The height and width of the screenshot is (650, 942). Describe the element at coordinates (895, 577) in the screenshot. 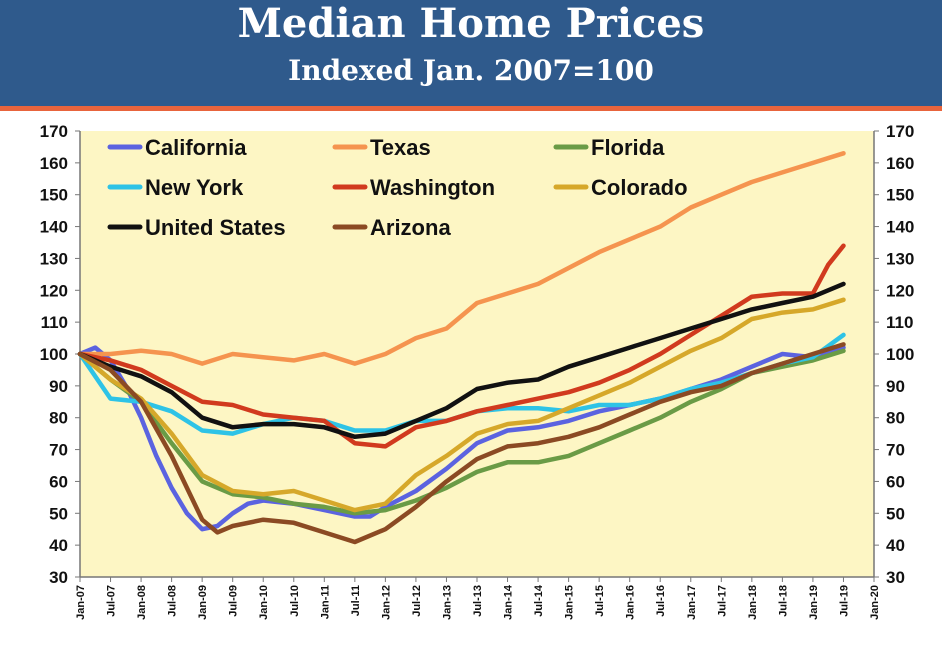

I see `y-tick-label-right: 30` at that location.